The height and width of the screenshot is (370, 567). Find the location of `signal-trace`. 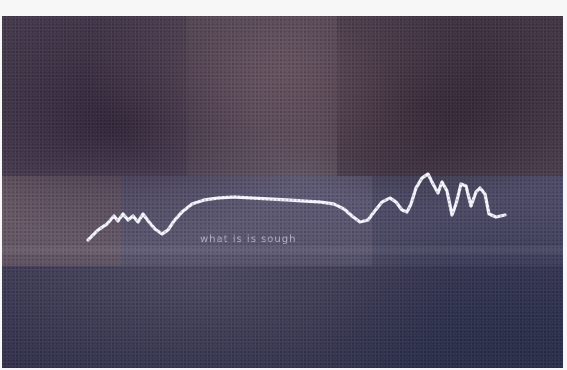

signal-trace is located at coordinates (296, 207).